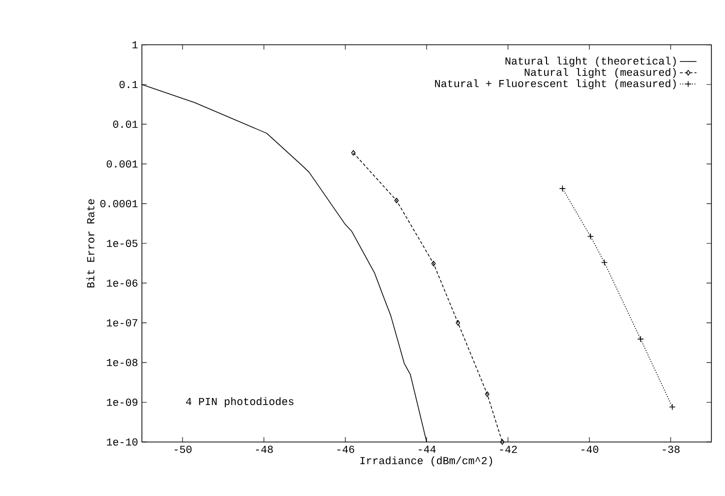 This screenshot has height=496, width=725. I want to click on y-tick-label: 1e-07, so click(122, 323).